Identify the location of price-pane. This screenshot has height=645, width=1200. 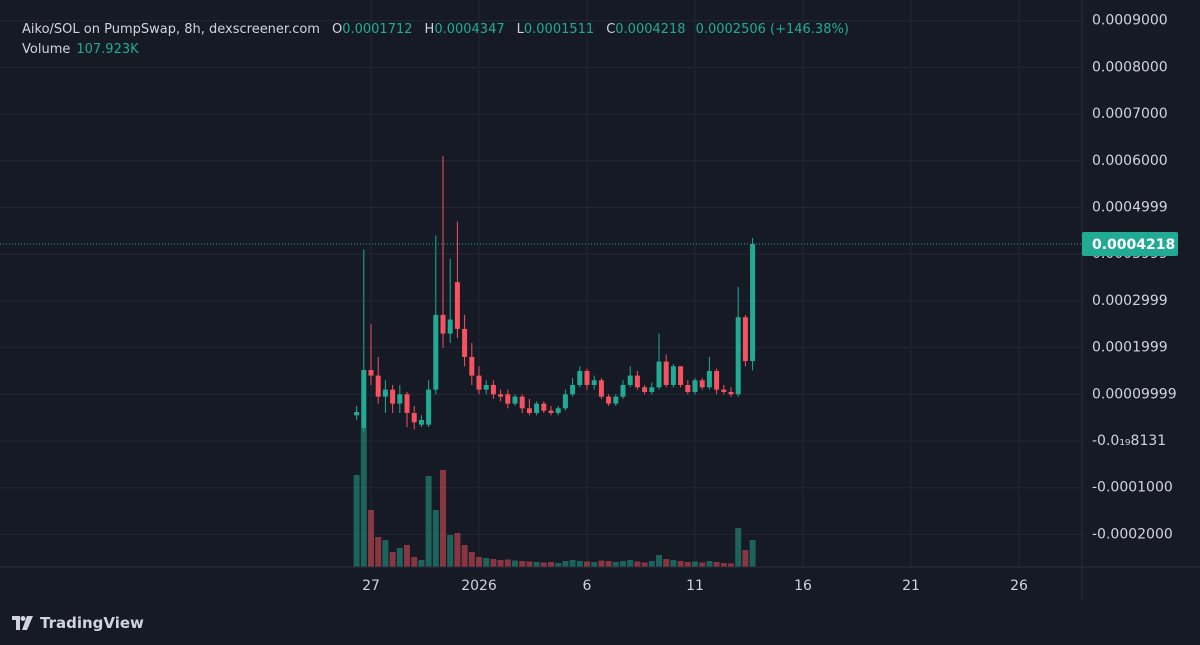
(555, 294).